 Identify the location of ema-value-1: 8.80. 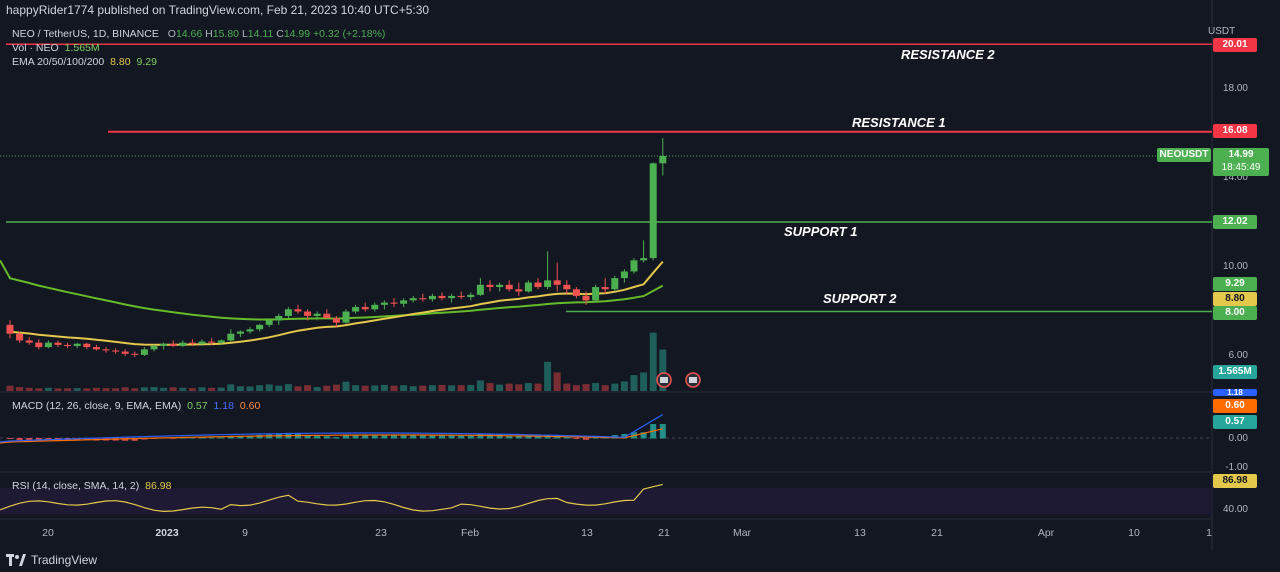
(120, 62).